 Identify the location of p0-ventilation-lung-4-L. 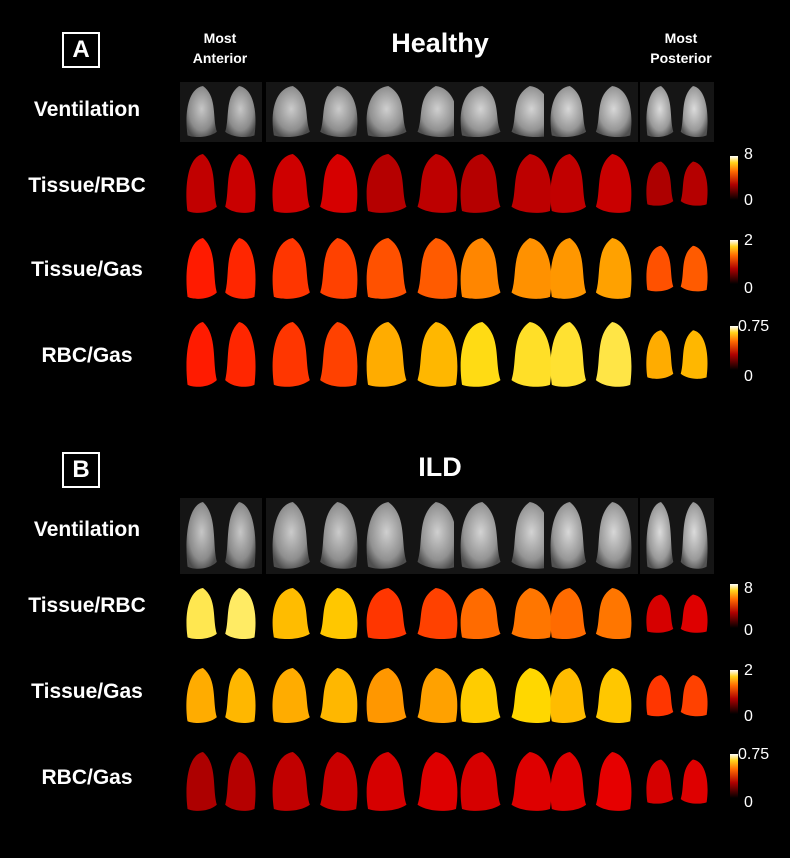
(568, 112).